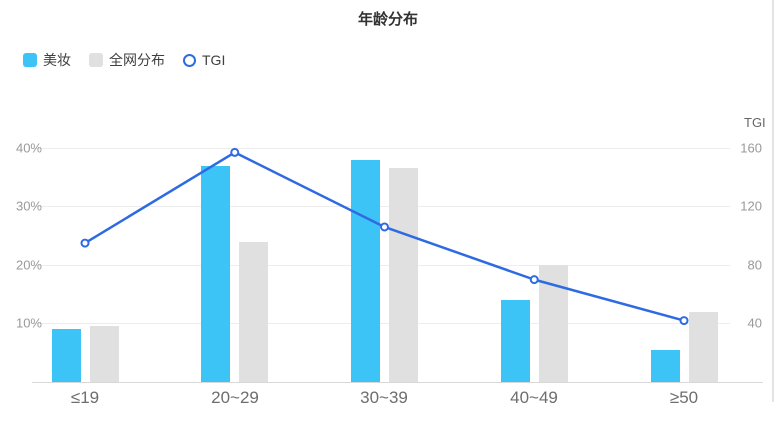 This screenshot has height=431, width=776. What do you see at coordinates (104, 354) in the screenshot?
I see `bar-全网分布-≤19` at bounding box center [104, 354].